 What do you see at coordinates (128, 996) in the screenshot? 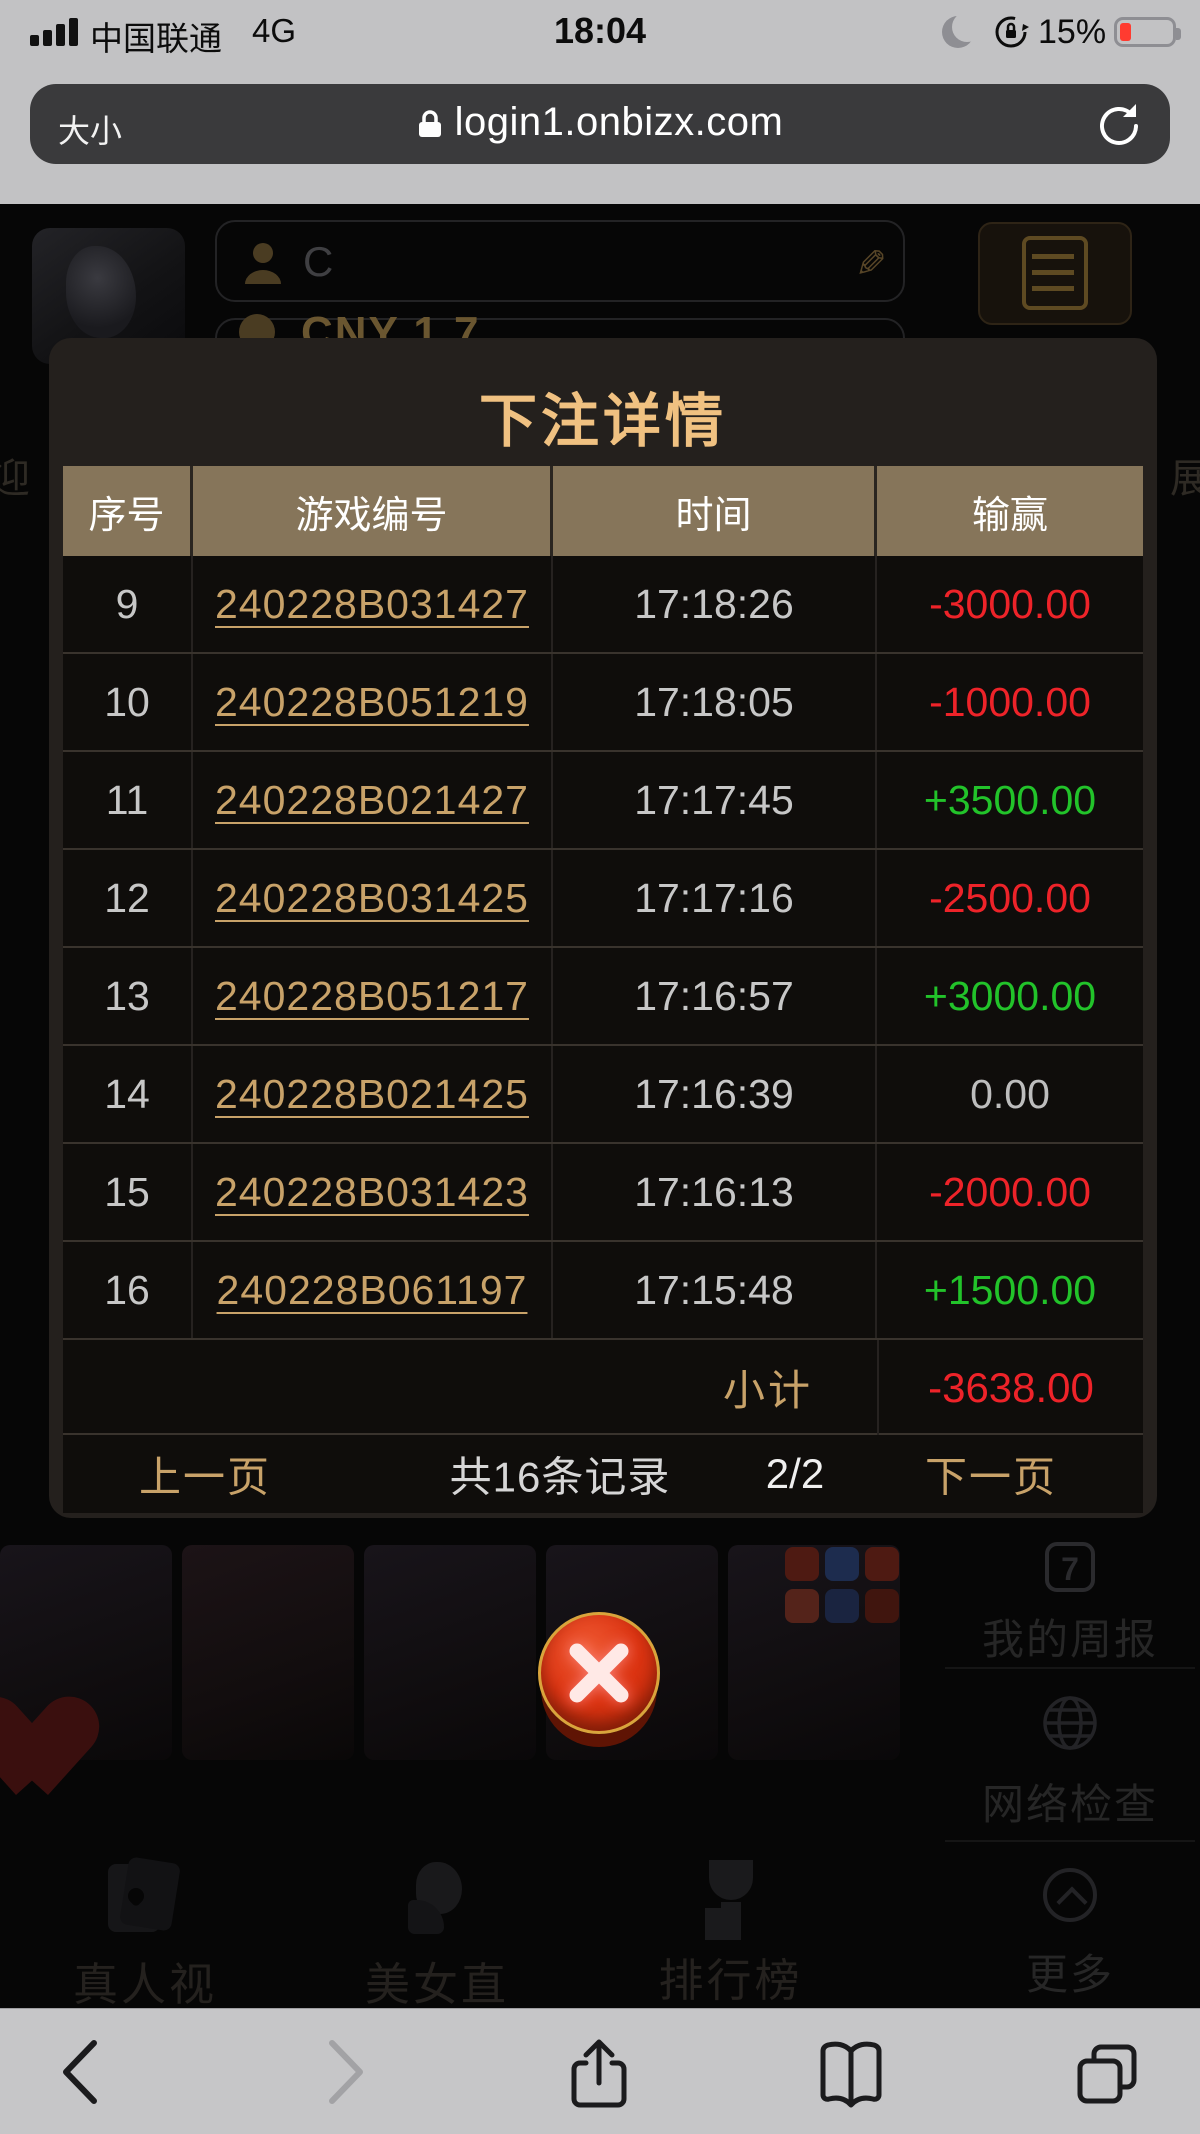
I see `row-index: 13` at bounding box center [128, 996].